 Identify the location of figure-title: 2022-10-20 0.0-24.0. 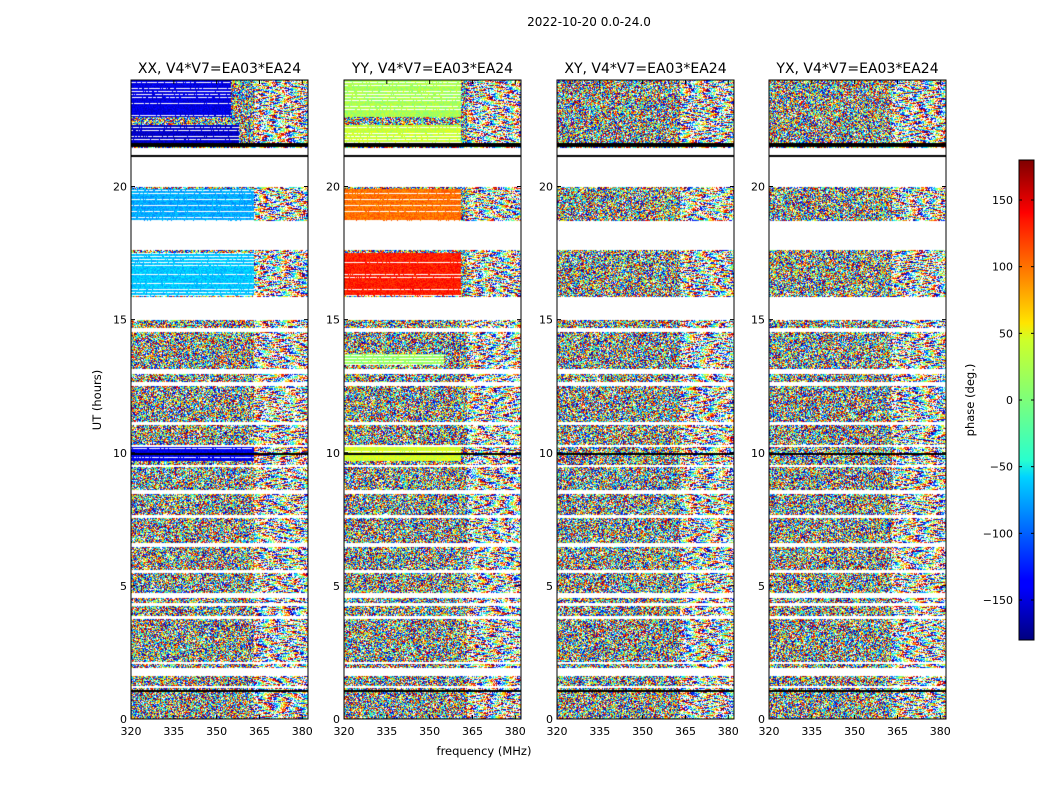
(589, 22).